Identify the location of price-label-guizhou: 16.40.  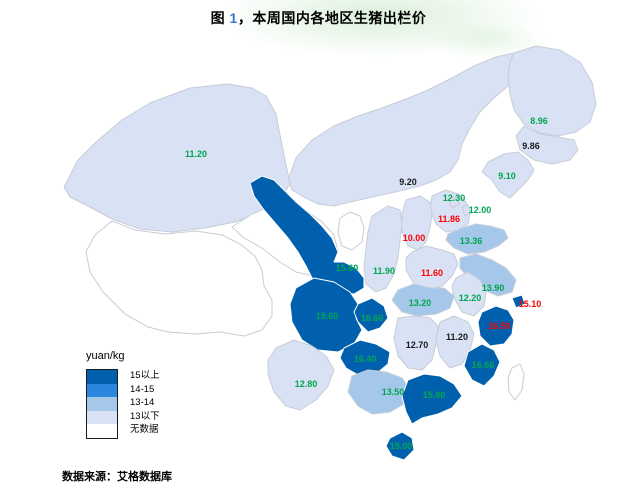
(365, 359).